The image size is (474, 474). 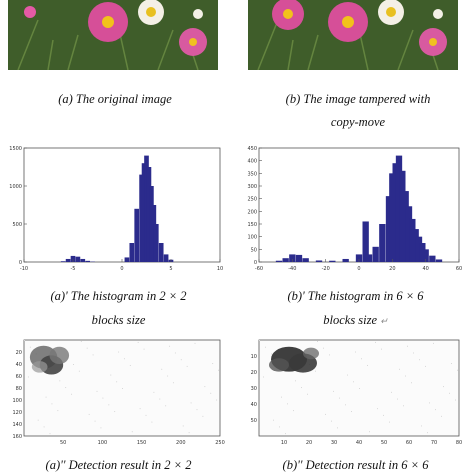 I want to click on x-tick-label: -5, so click(x=73, y=269).